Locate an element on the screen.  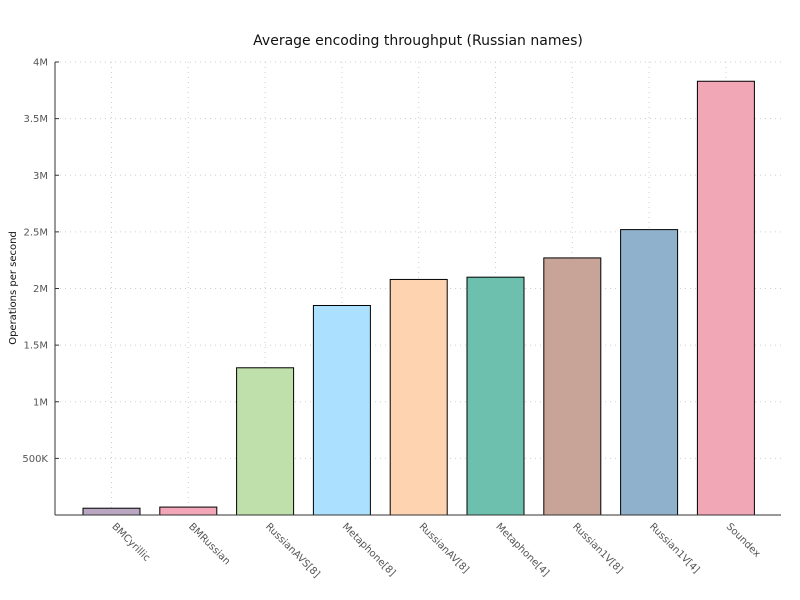
y-axis-label: Operations per second is located at coordinates (13, 288).